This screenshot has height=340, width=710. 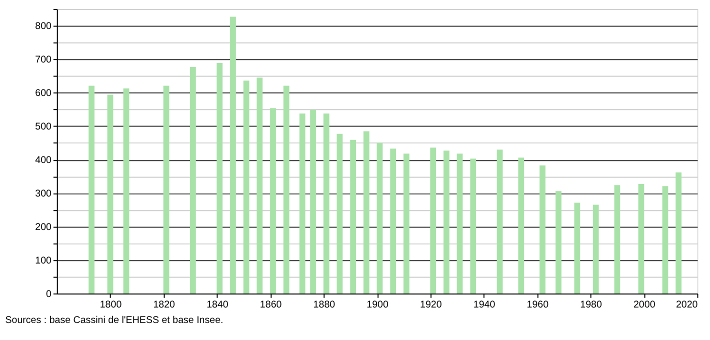 I want to click on x-tick-label: 1800, so click(x=111, y=305).